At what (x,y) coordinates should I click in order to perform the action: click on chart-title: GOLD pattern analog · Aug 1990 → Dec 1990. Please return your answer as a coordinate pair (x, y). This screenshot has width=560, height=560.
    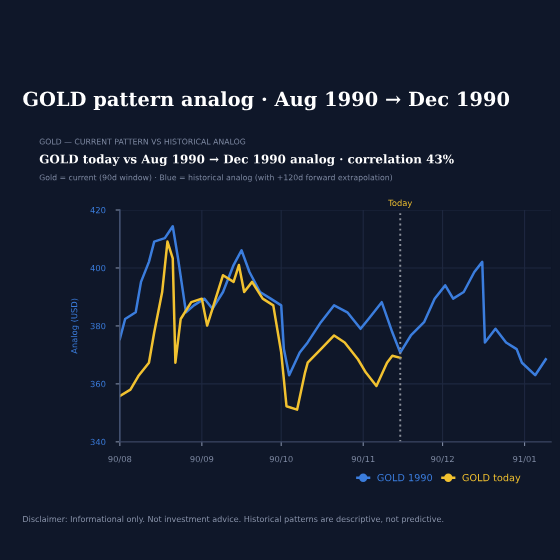
    Looking at the image, I should click on (266, 101).